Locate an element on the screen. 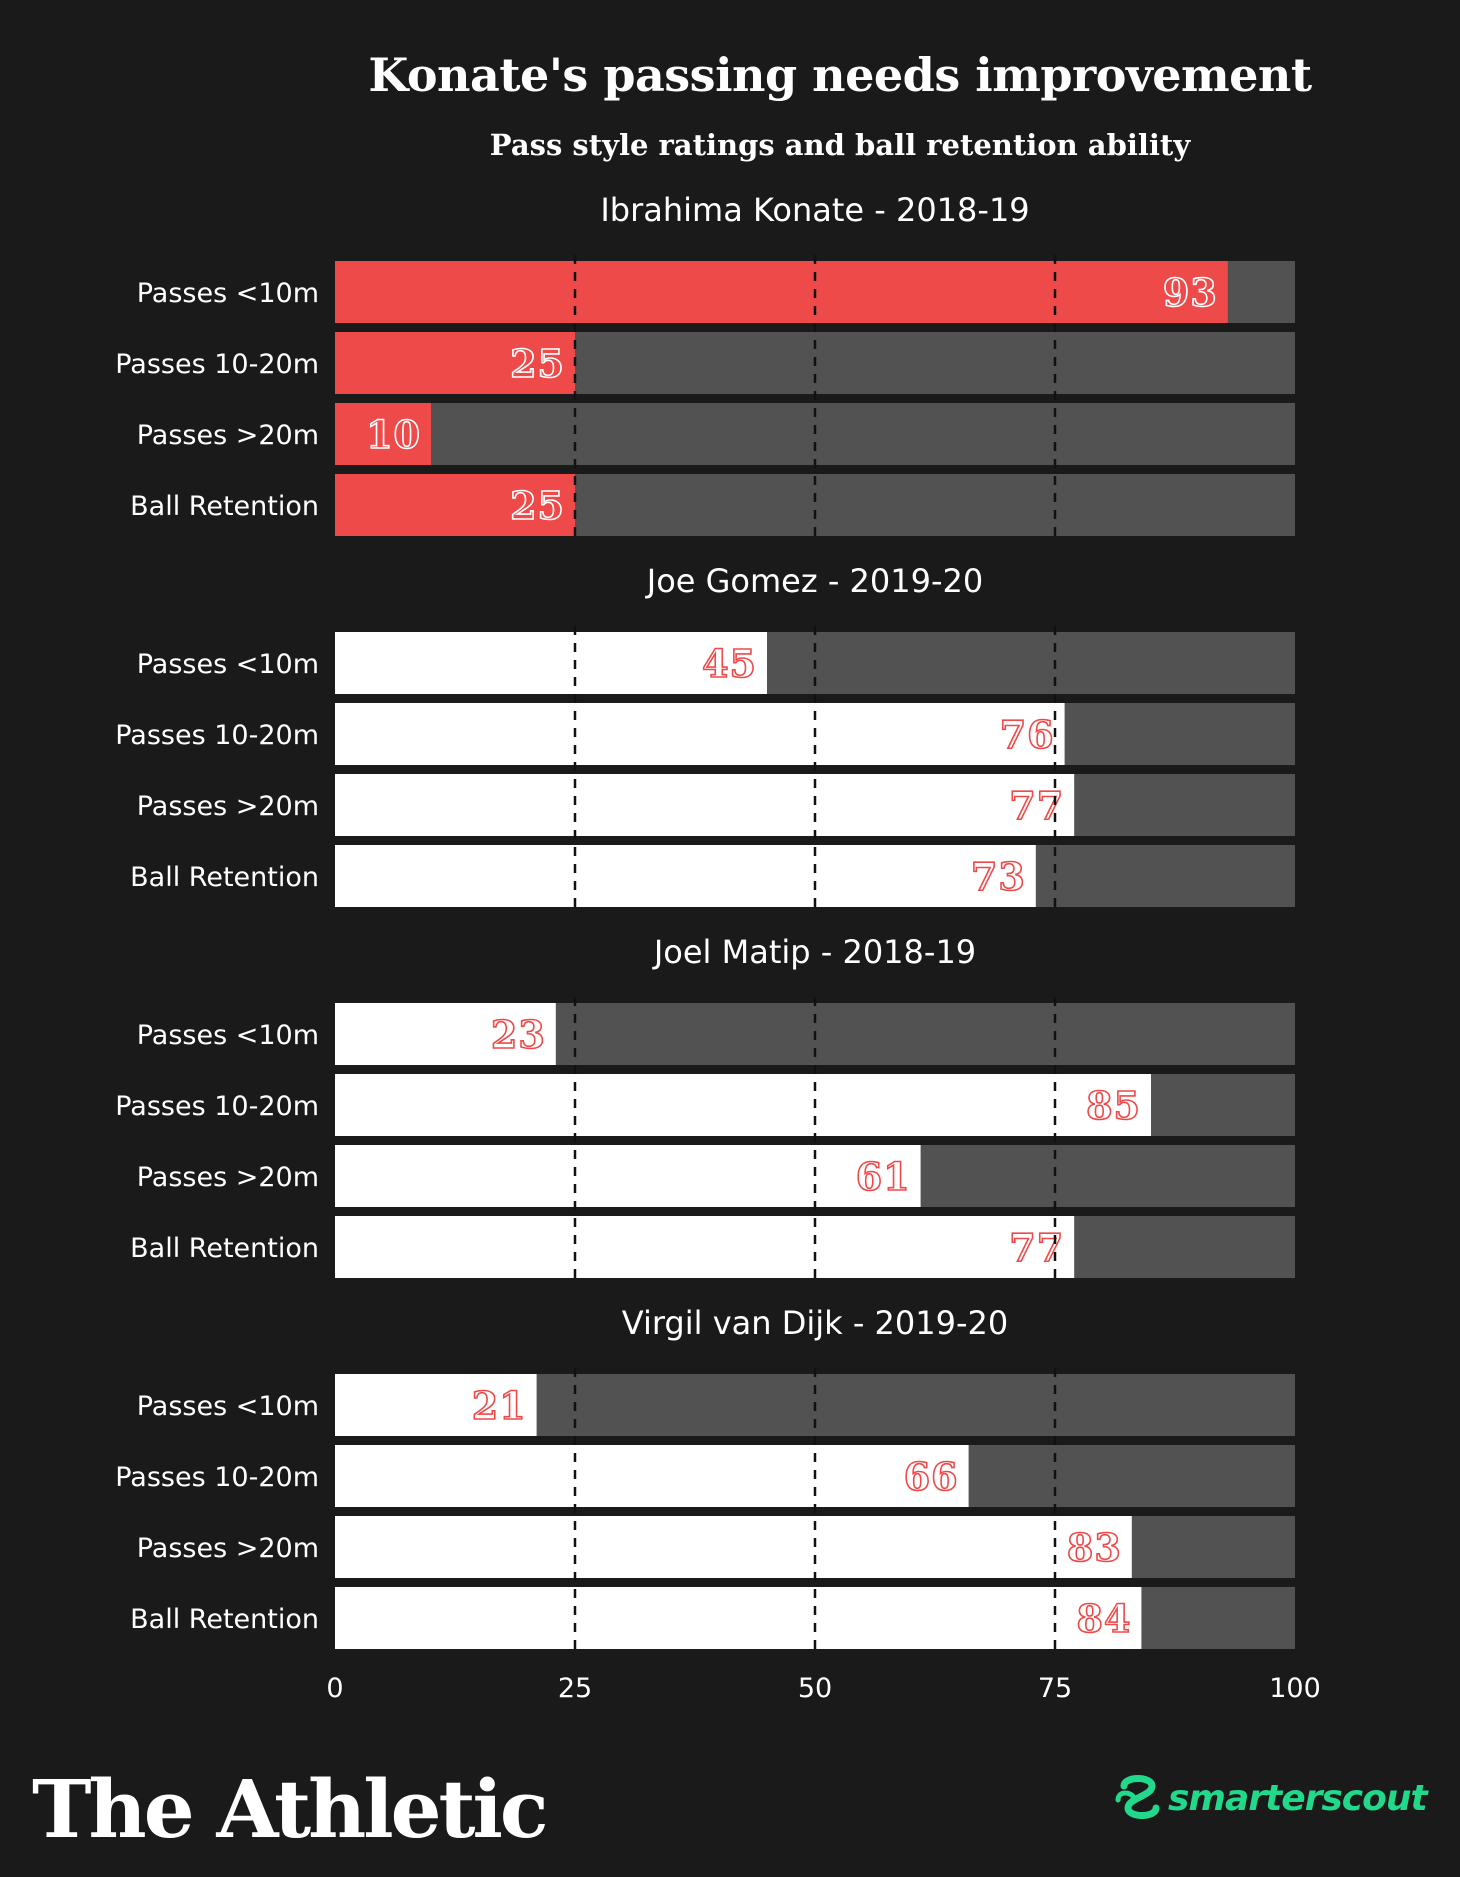 The width and height of the screenshot is (1460, 1877). chart-title: Konate's passing needs improvement is located at coordinates (840, 75).